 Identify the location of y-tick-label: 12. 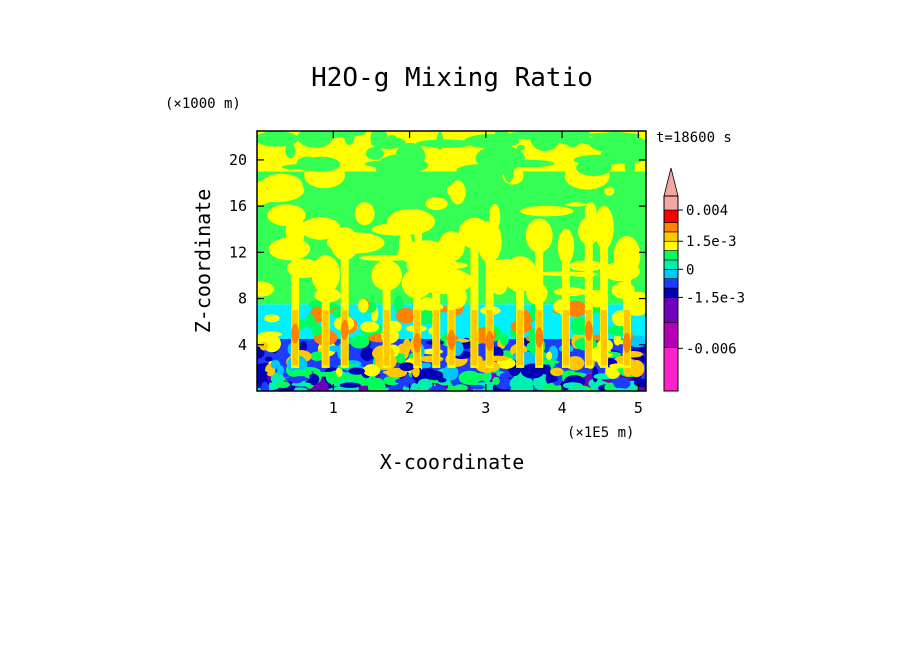
(238, 252).